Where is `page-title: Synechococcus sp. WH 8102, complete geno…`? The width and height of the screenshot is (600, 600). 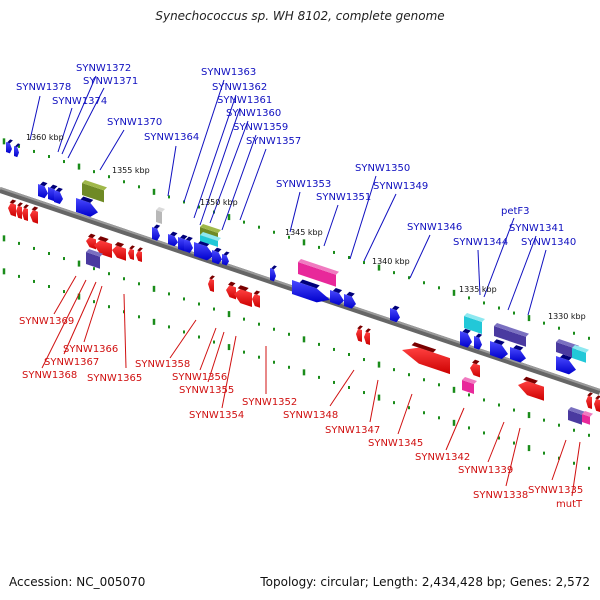
page-title: Synechococcus sp. WH 8102, complete geno… is located at coordinates (300, 16).